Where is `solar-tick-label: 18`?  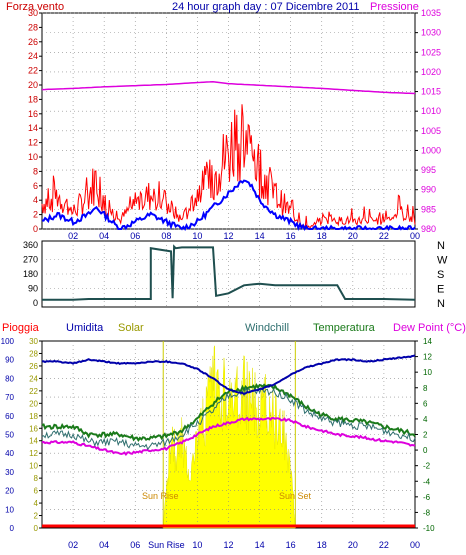 solar-tick-label: 18 is located at coordinates (33, 416).